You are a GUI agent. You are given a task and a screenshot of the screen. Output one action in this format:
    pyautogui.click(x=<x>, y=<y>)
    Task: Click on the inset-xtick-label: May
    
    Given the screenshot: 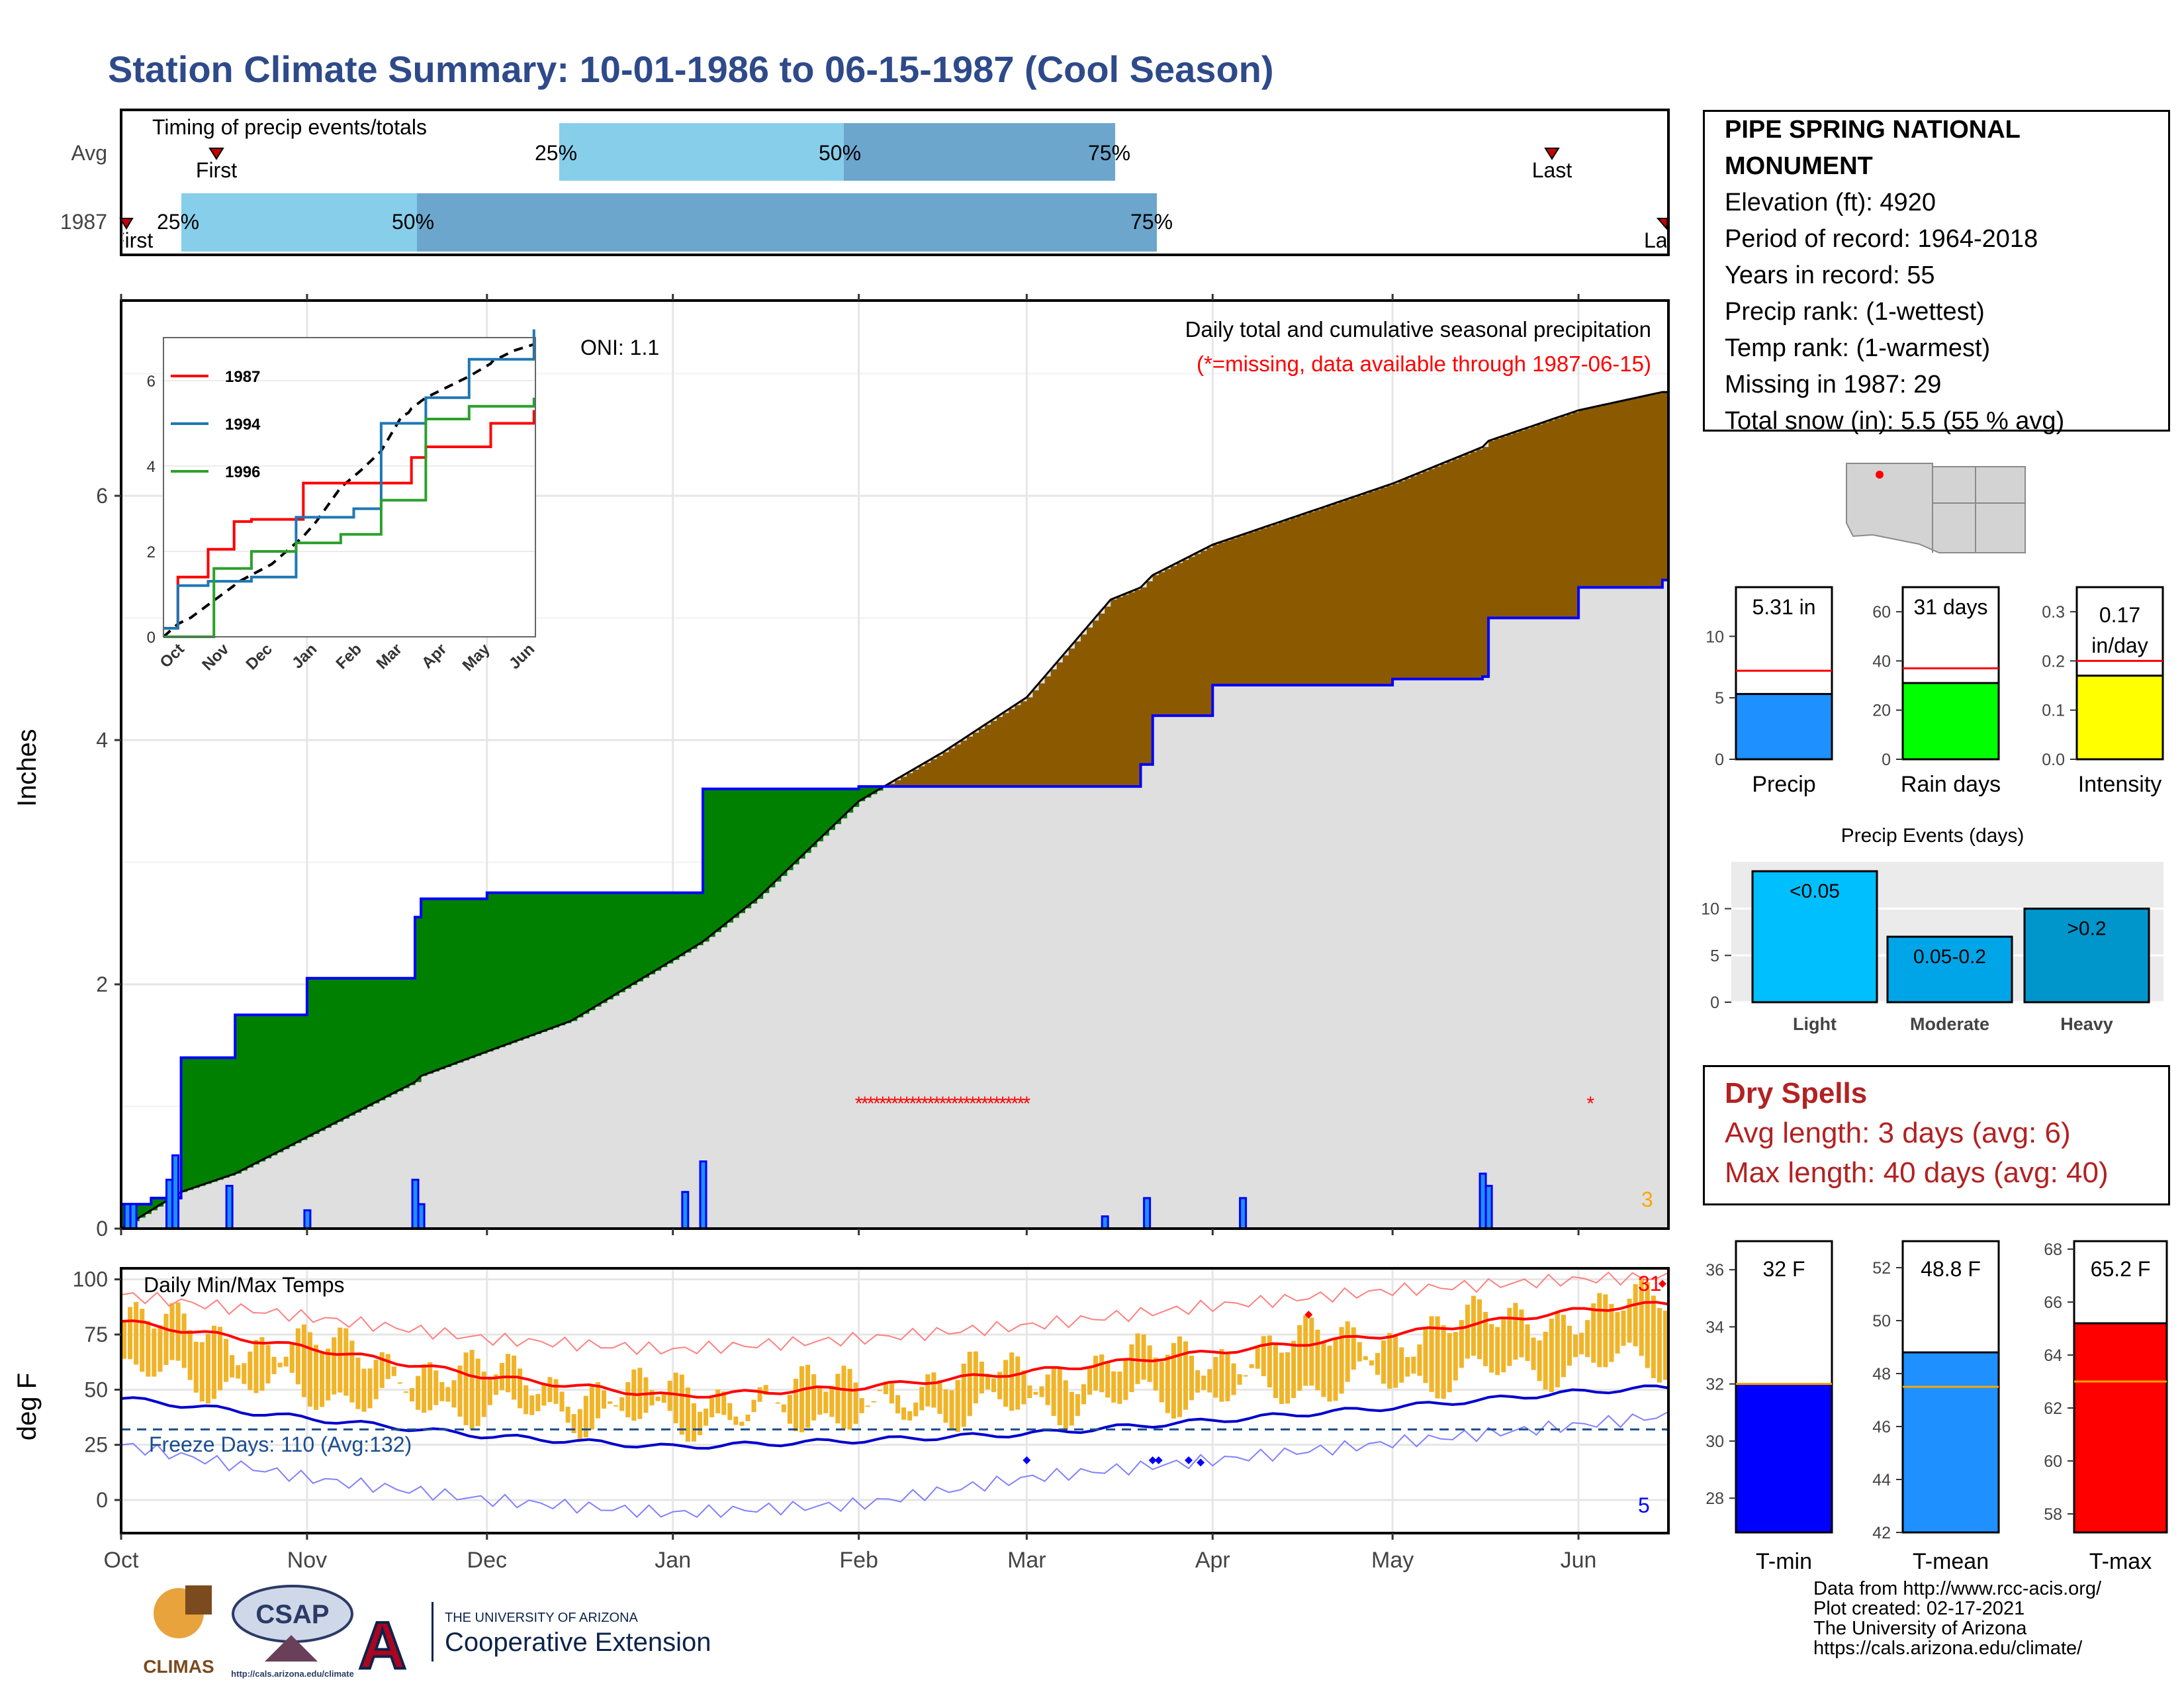 What is the action you would take?
    pyautogui.click(x=476, y=657)
    